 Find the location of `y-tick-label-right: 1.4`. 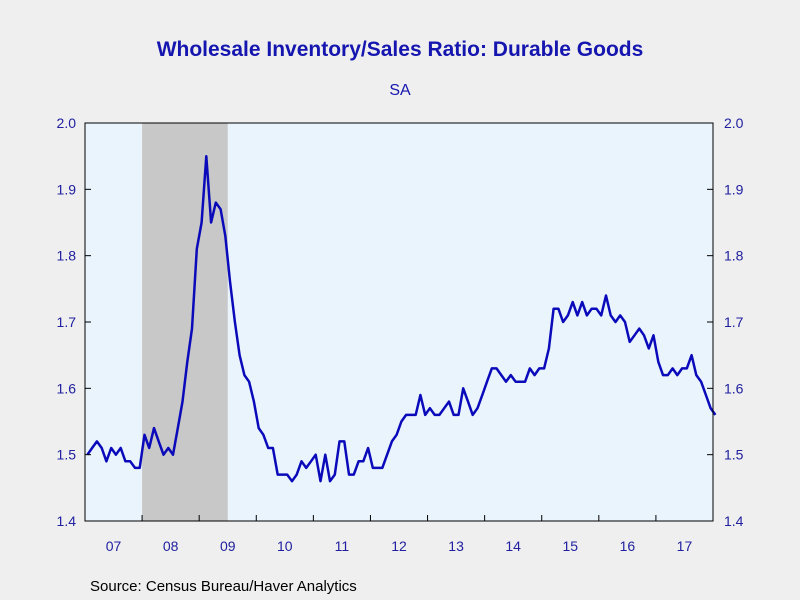

y-tick-label-right: 1.4 is located at coordinates (734, 521).